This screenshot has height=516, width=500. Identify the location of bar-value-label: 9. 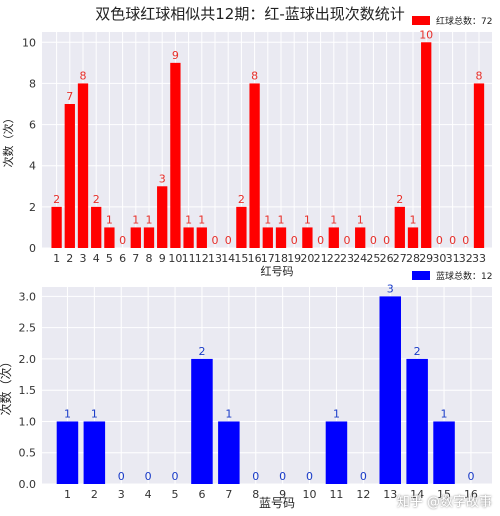
(175, 55).